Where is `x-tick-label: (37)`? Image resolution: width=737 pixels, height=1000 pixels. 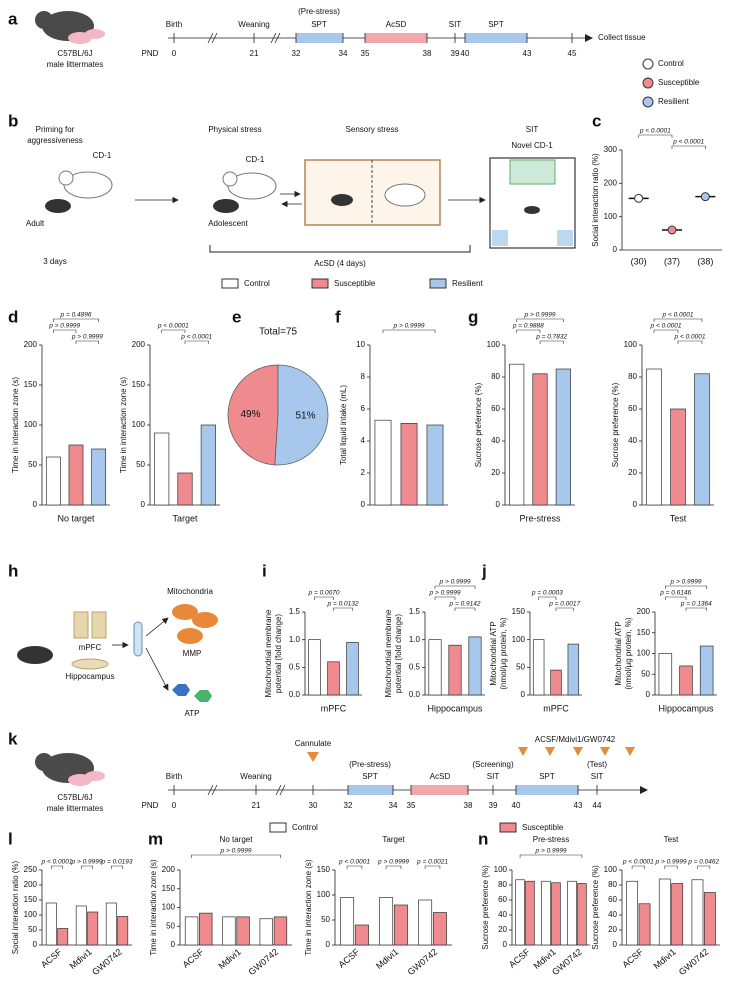 x-tick-label: (37) is located at coordinates (672, 261).